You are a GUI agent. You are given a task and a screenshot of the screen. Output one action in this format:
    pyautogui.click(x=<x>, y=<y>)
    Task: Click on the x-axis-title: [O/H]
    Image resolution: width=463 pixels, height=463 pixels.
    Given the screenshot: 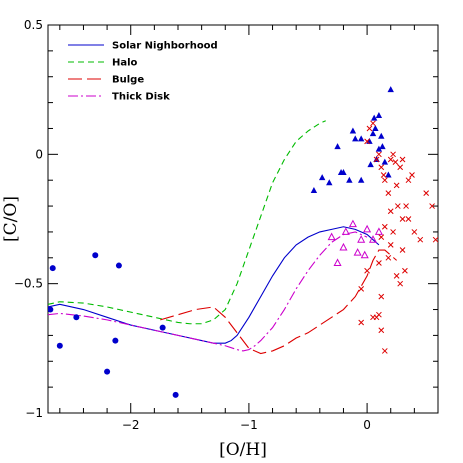 What is the action you would take?
    pyautogui.click(x=243, y=450)
    